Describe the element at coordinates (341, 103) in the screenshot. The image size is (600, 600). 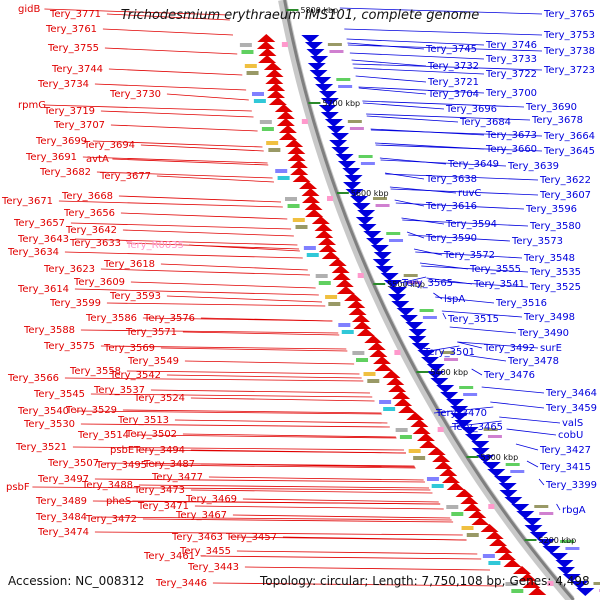
I see `scale-tick-label: 5700 kbp` at that location.